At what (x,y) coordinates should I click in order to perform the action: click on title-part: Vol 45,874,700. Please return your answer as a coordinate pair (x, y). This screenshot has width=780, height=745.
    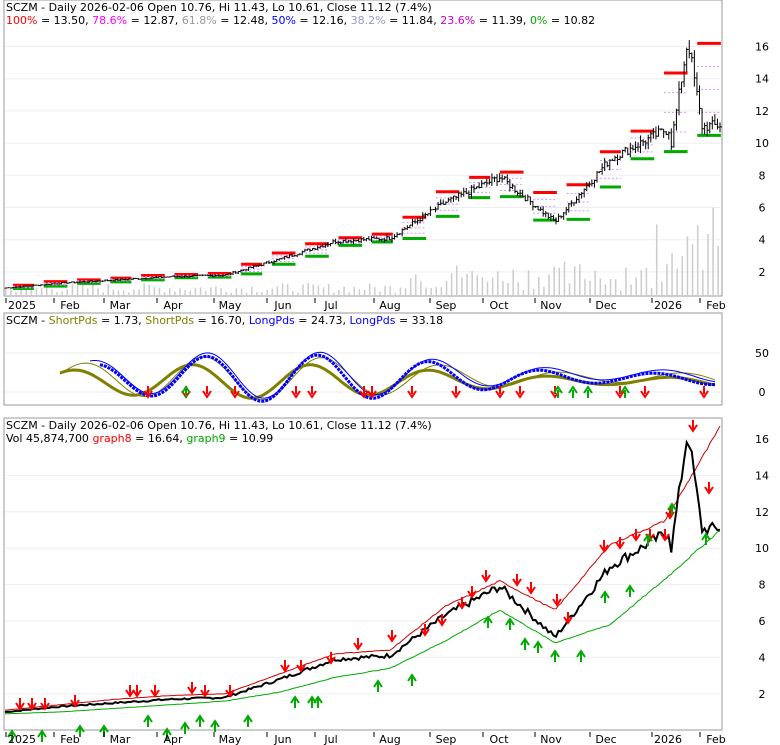
    Looking at the image, I should click on (49, 438).